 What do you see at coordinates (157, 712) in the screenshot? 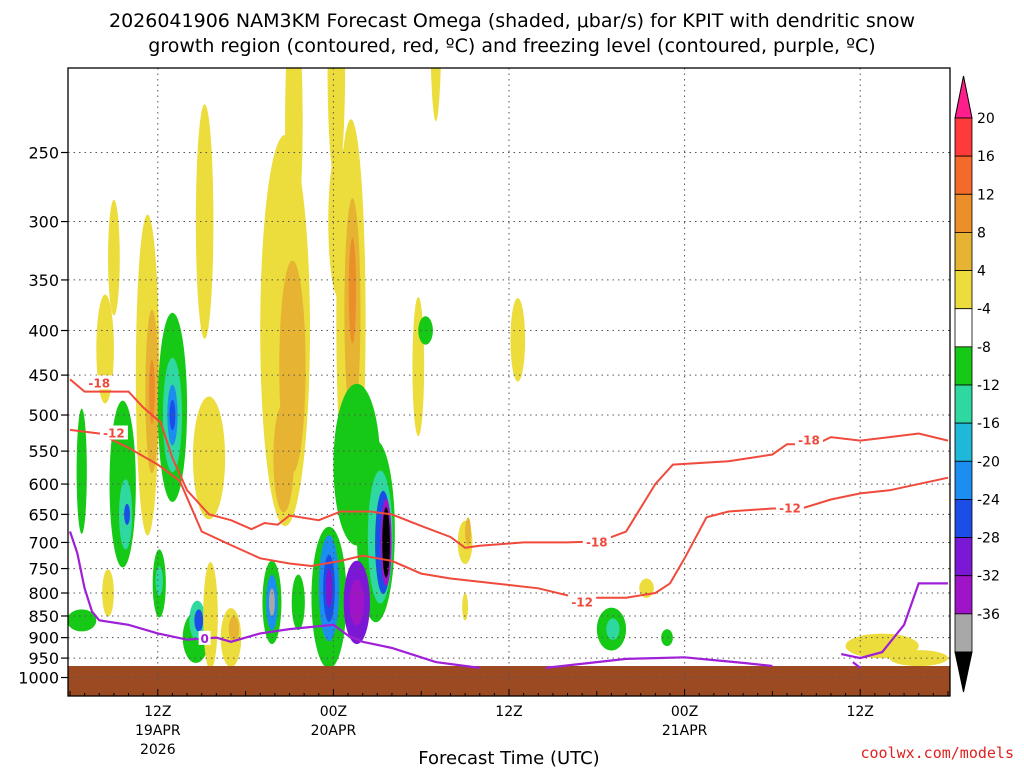
I see `x-tick-label-6: 12Z` at bounding box center [157, 712].